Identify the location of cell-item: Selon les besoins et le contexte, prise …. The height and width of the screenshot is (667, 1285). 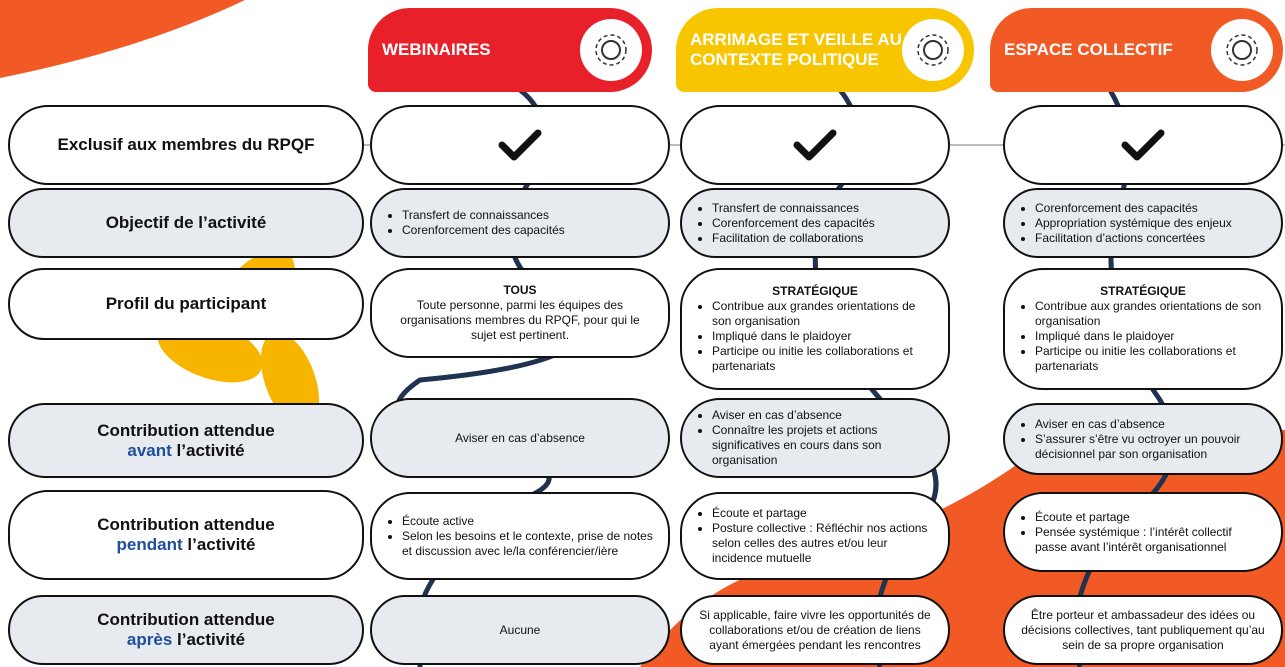
(528, 544).